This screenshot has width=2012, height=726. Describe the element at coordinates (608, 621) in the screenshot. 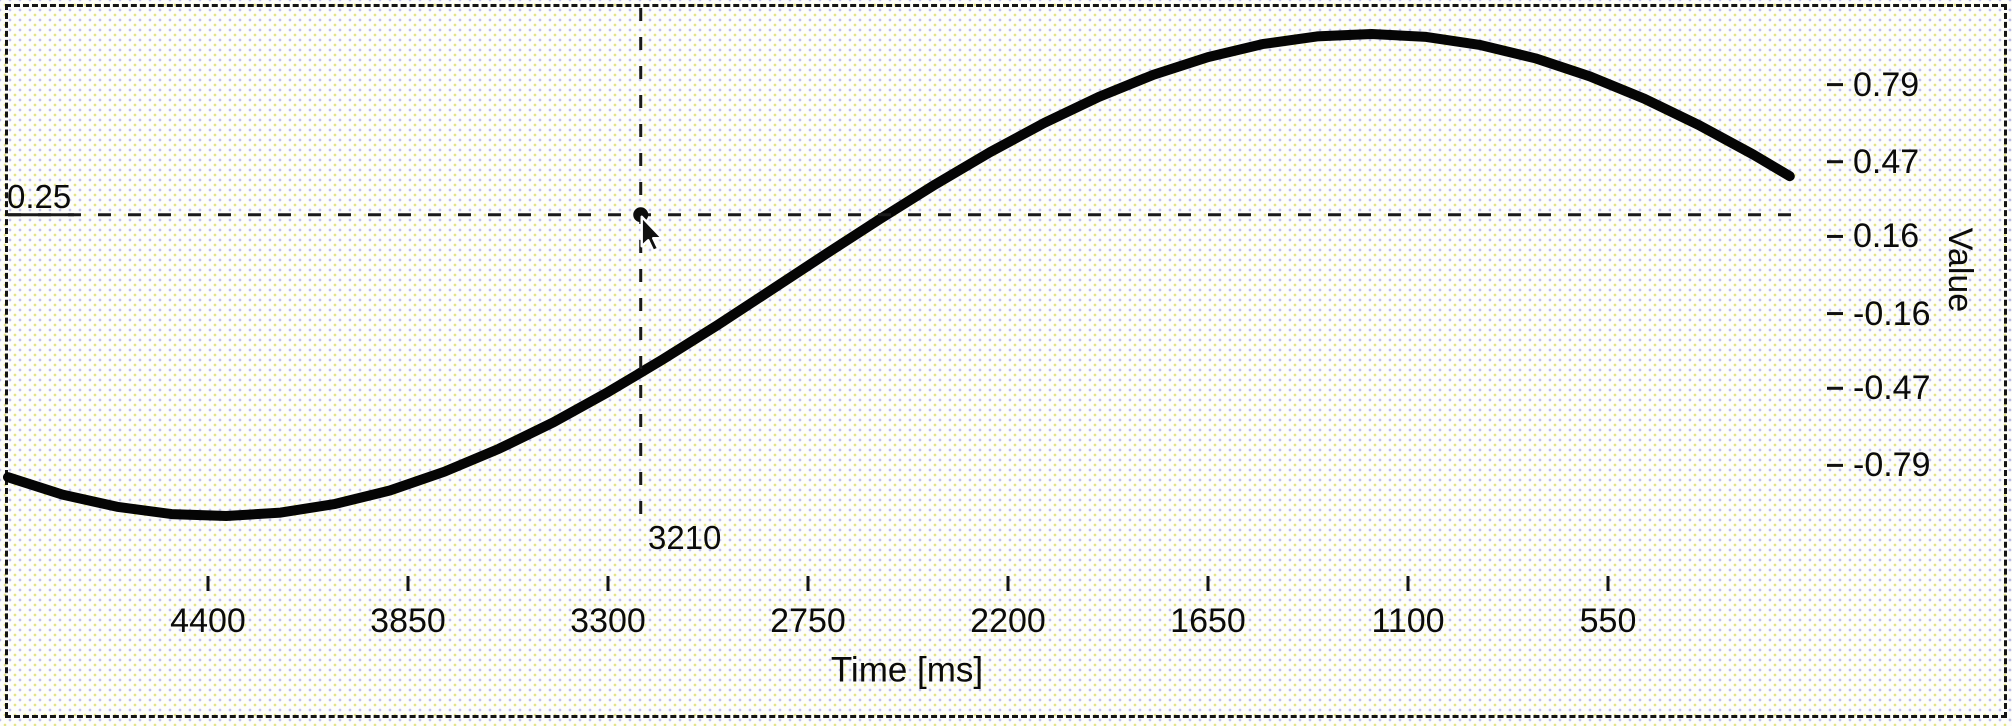

I see `x-tick-label: 3300` at that location.